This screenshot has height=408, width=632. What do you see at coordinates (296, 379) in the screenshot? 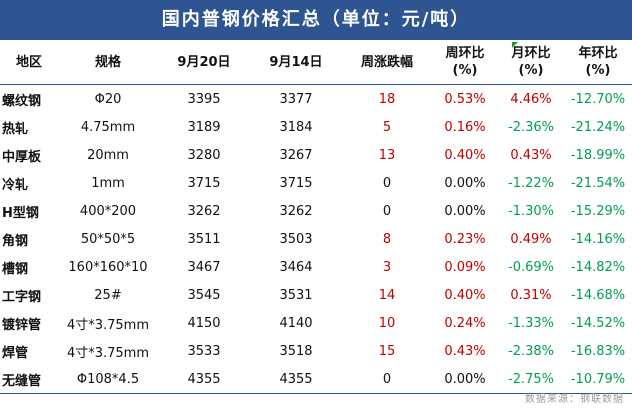
I see `cell-sep14: 4355` at bounding box center [296, 379].